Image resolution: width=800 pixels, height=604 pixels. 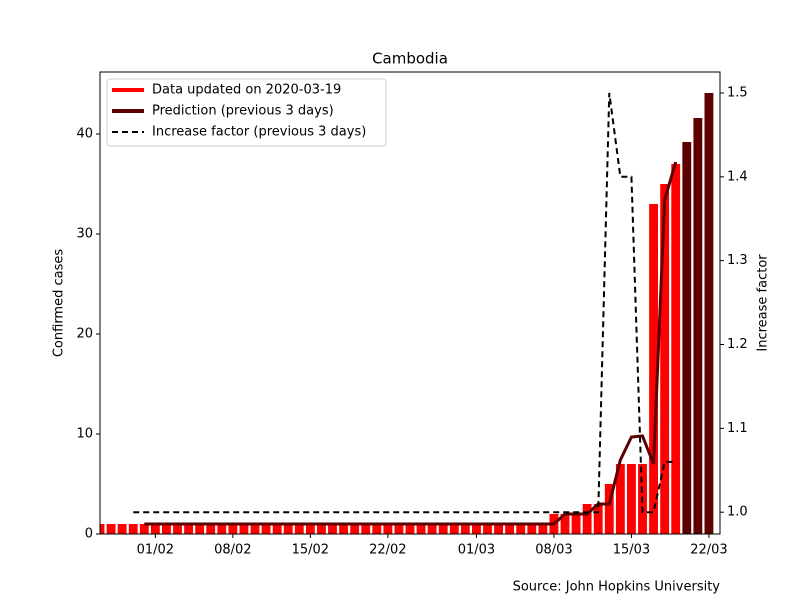 What do you see at coordinates (708, 550) in the screenshot?
I see `x-tick-label: 22/03` at bounding box center [708, 550].